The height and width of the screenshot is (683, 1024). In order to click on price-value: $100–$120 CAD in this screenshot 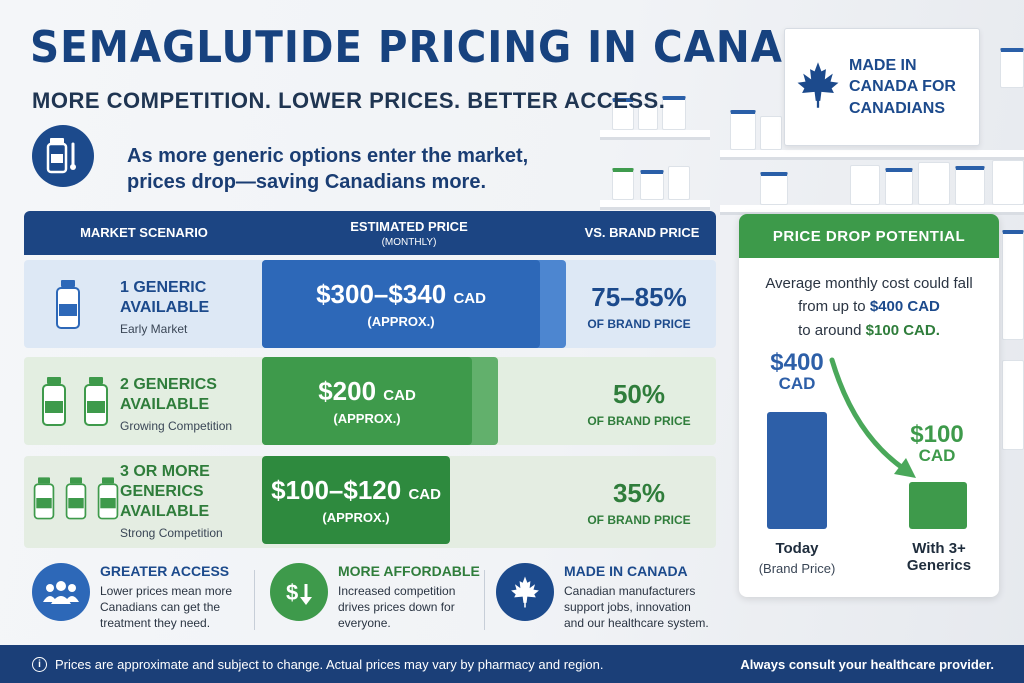, I will do `click(356, 490)`.